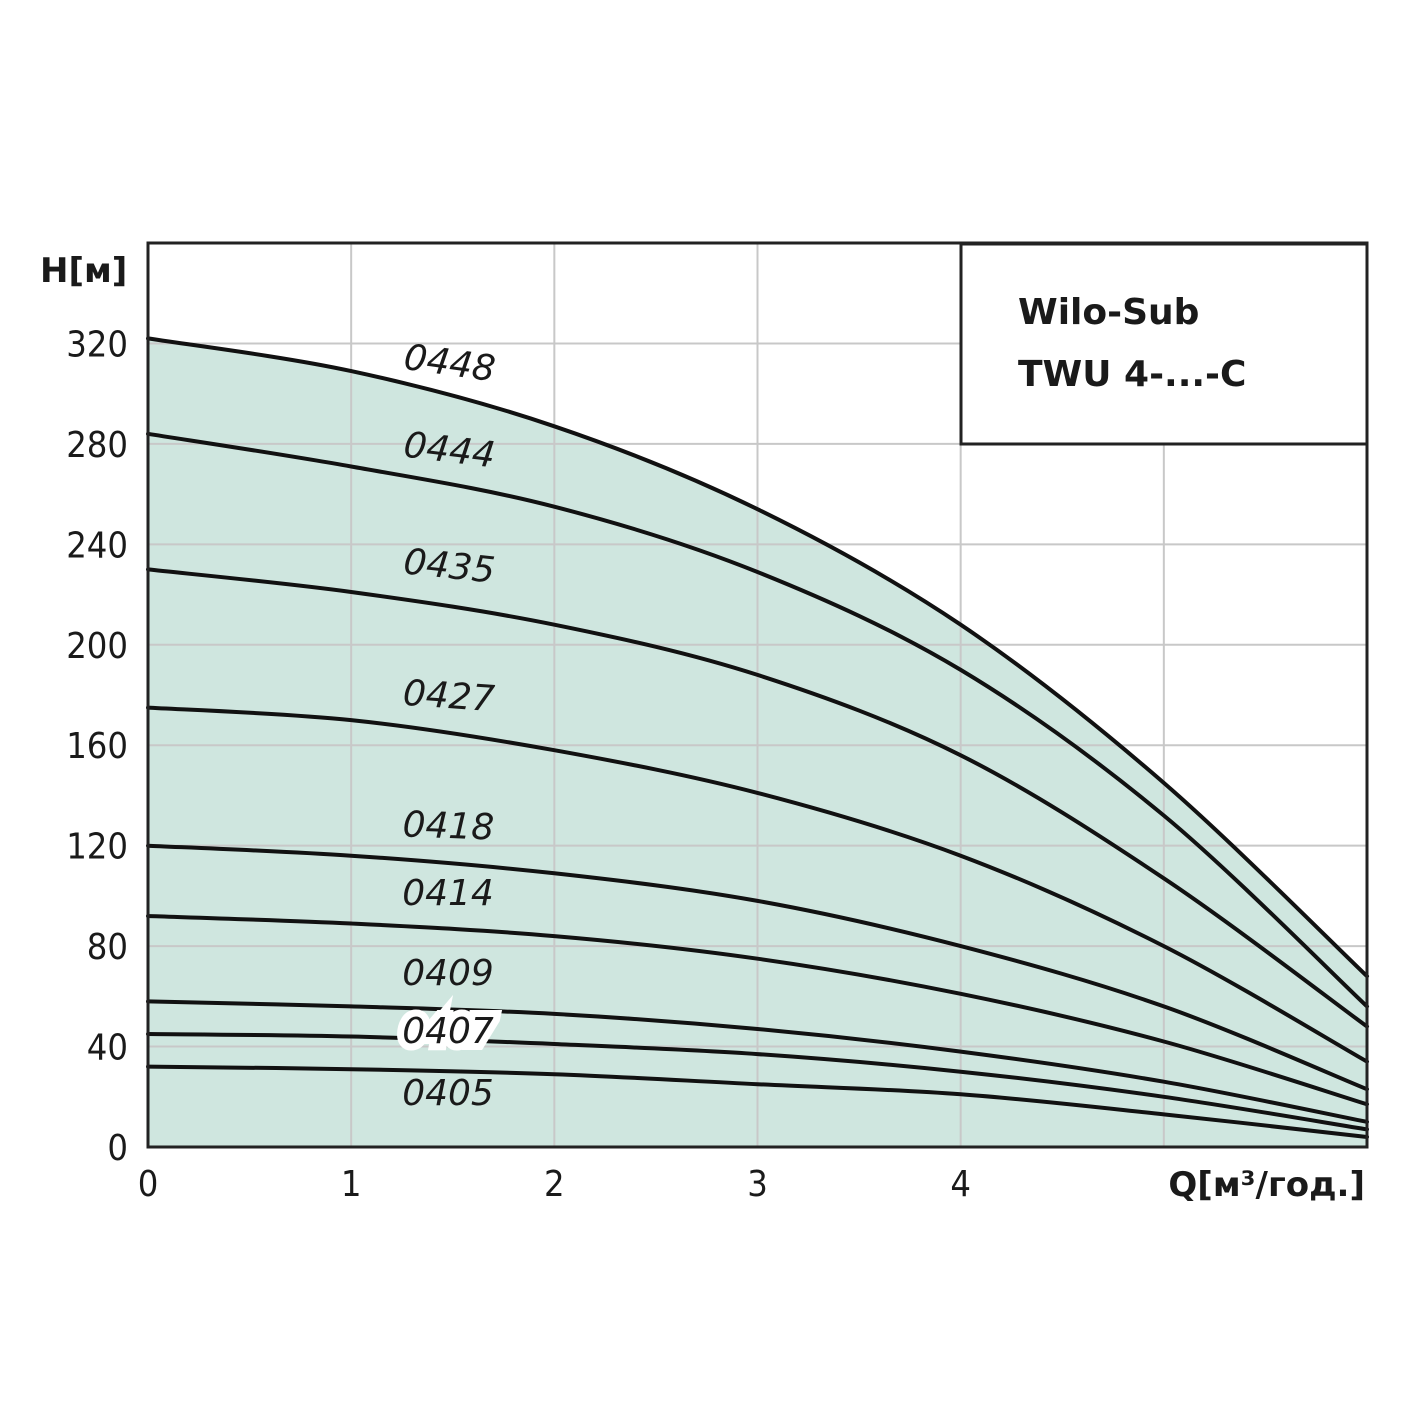  Describe the element at coordinates (448, 1031) in the screenshot. I see `curve-label-0407: 0407` at that location.